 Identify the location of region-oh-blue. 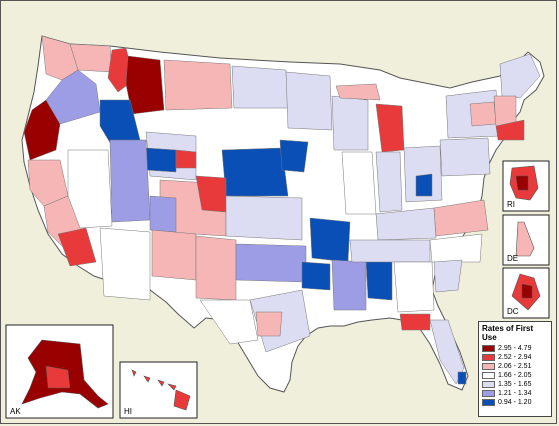
(424, 185).